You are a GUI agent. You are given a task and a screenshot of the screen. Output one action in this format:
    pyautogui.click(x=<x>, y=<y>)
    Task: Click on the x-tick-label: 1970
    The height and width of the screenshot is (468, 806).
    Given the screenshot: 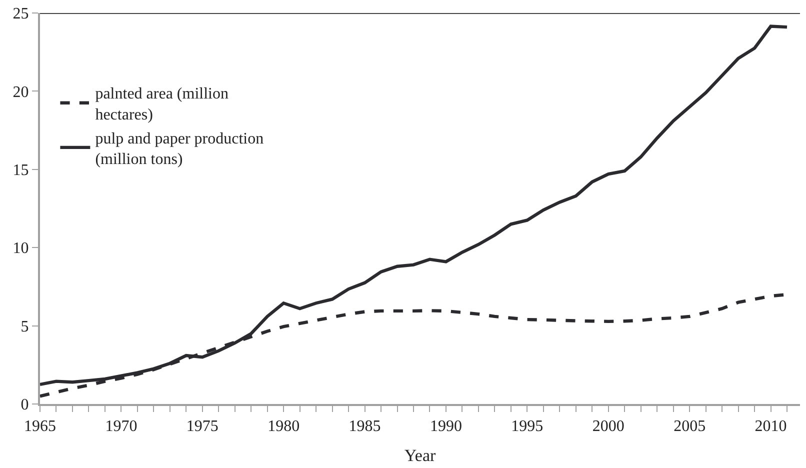 What is the action you would take?
    pyautogui.click(x=121, y=427)
    